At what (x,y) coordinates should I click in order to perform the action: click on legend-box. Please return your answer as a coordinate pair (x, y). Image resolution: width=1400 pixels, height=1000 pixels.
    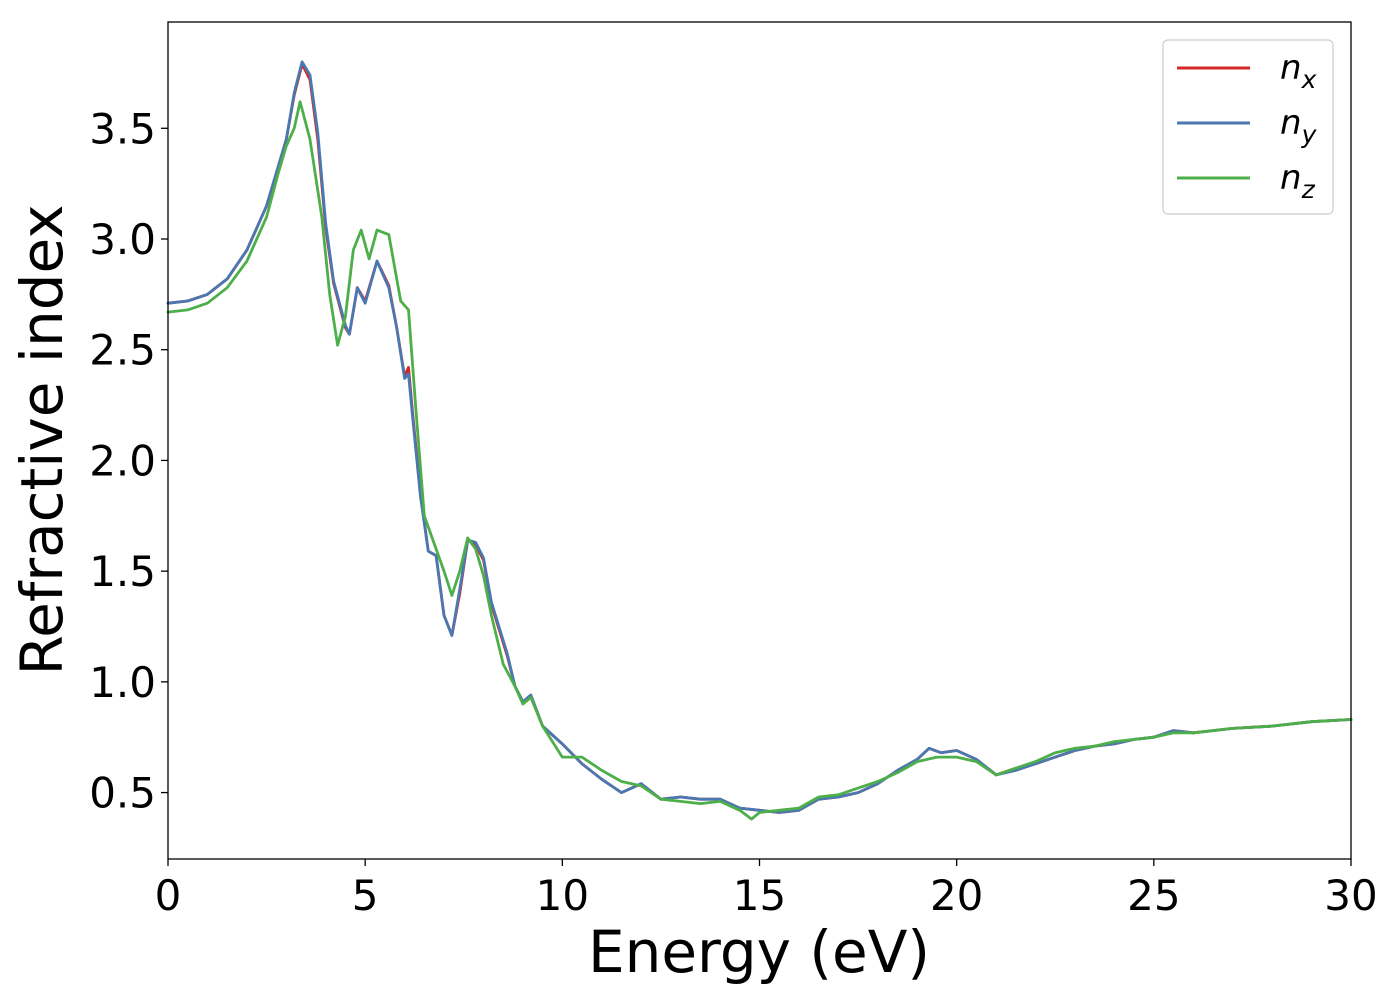
    Looking at the image, I should click on (1248, 127).